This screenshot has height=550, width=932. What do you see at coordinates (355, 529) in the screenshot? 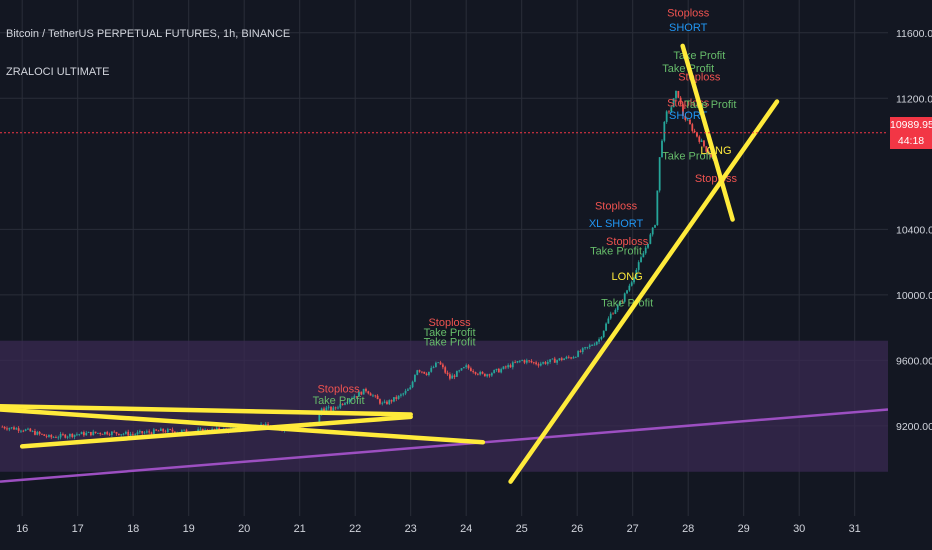
I see `x-tick-label: 22` at bounding box center [355, 529].